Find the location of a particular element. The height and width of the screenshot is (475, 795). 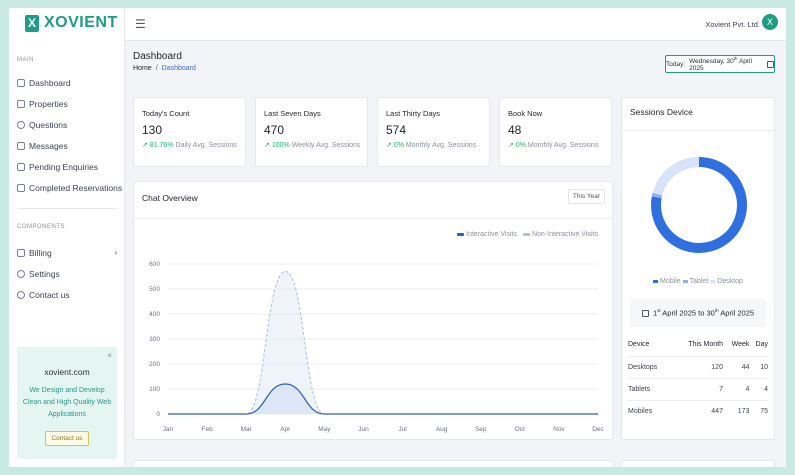

x-tick-label: Jan is located at coordinates (168, 429).